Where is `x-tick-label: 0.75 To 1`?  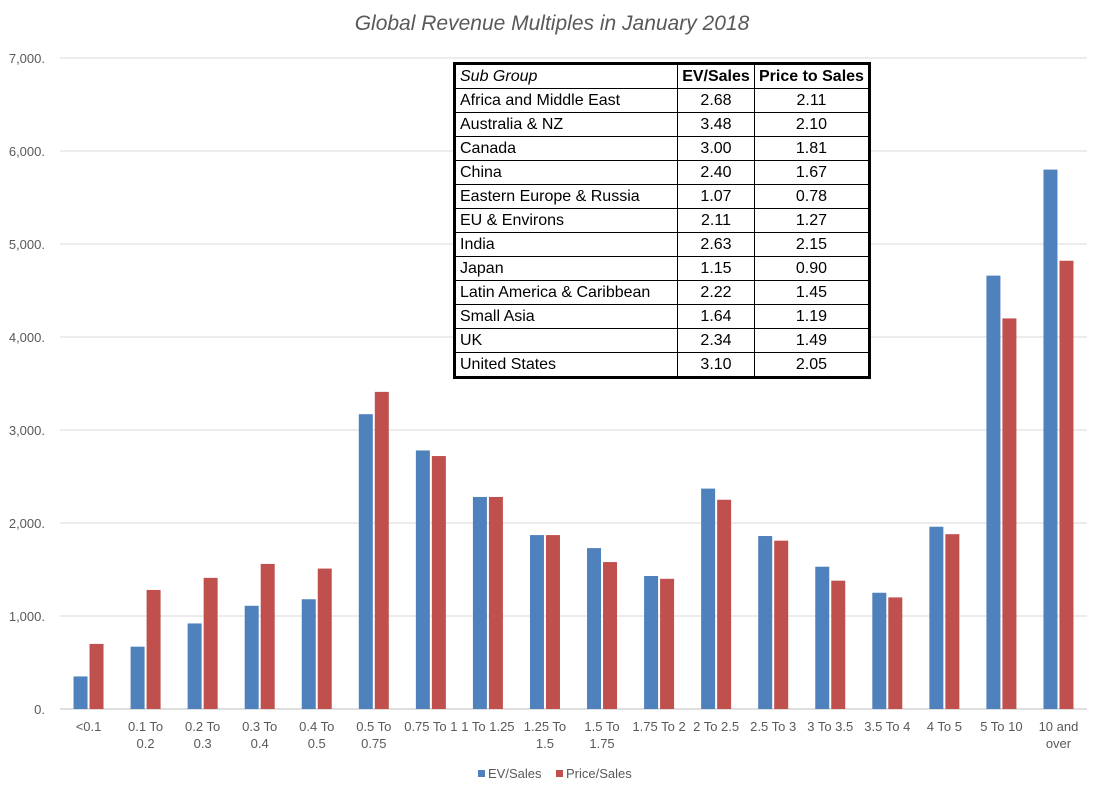 x-tick-label: 0.75 To 1 is located at coordinates (430, 726).